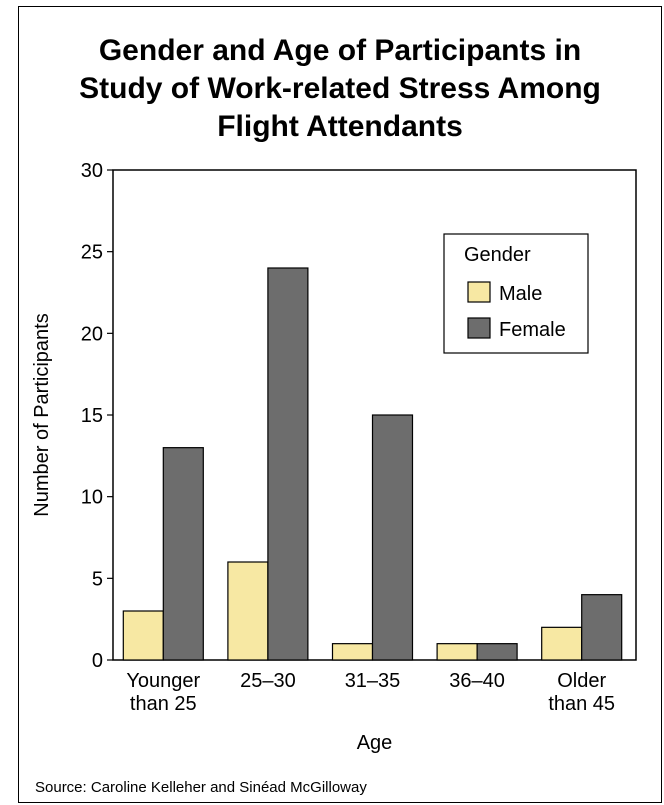 This screenshot has height=805, width=664. Describe the element at coordinates (479, 328) in the screenshot. I see `legend-swatch-female` at that location.